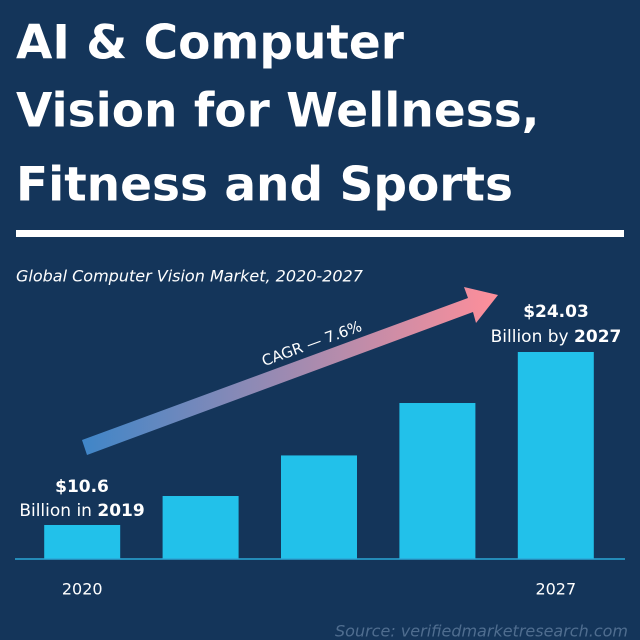  What do you see at coordinates (120, 511) in the screenshot?
I see `note-year: 2019` at bounding box center [120, 511].